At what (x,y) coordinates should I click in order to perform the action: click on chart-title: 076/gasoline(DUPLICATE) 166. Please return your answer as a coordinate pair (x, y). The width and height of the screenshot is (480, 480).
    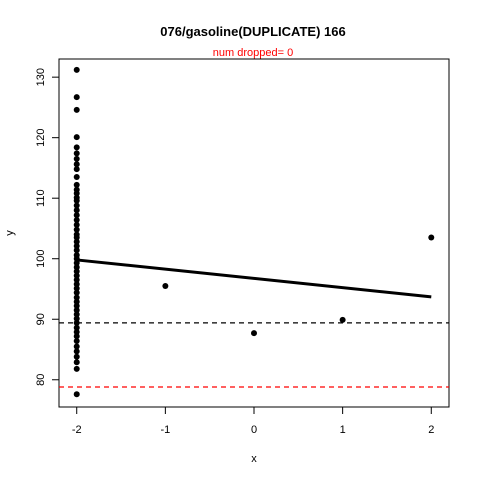
    Looking at the image, I should click on (252, 31).